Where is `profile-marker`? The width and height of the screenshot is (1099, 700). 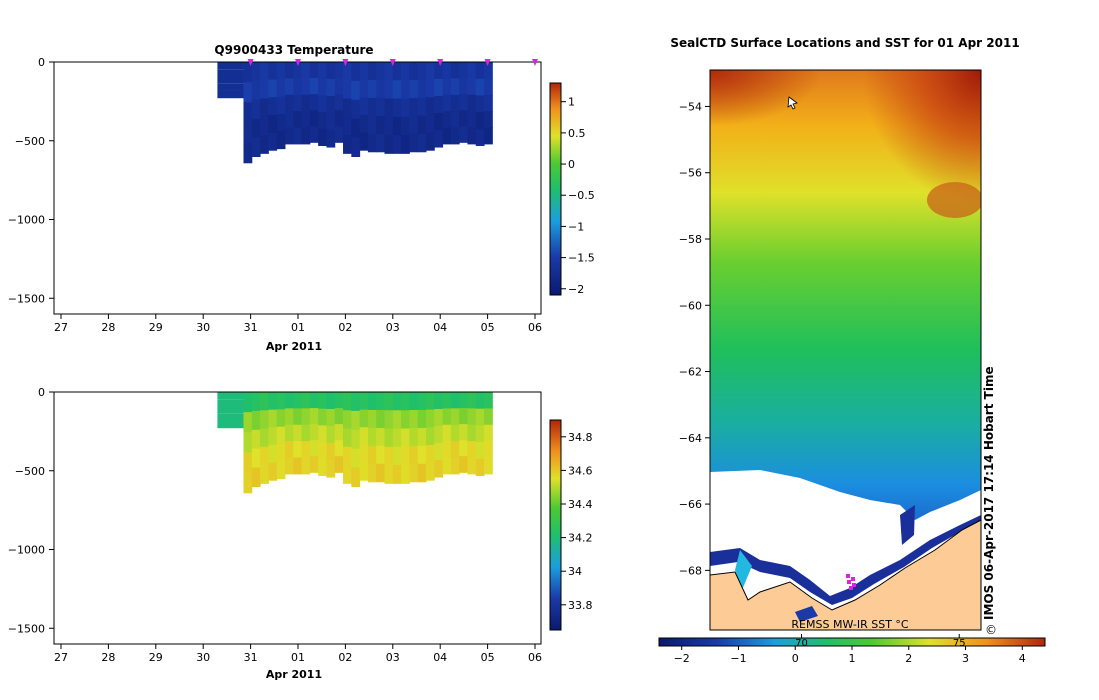
profile-marker is located at coordinates (345, 62).